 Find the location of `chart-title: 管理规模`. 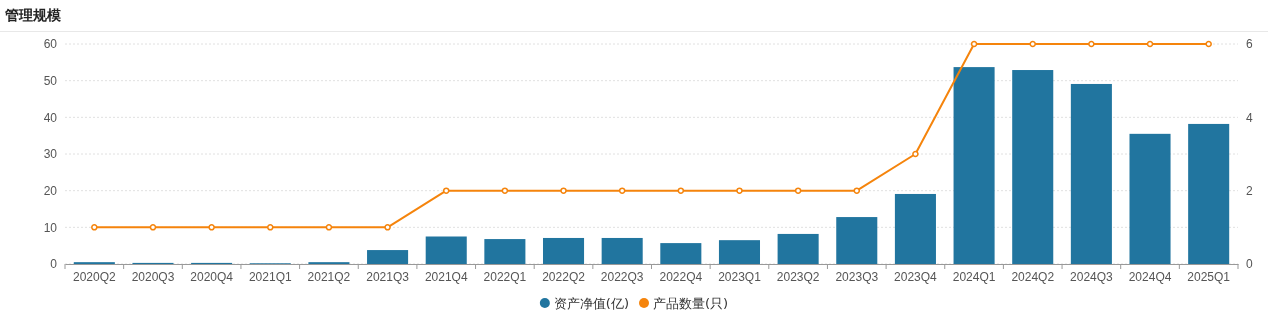

chart-title: 管理规模 is located at coordinates (33, 15).